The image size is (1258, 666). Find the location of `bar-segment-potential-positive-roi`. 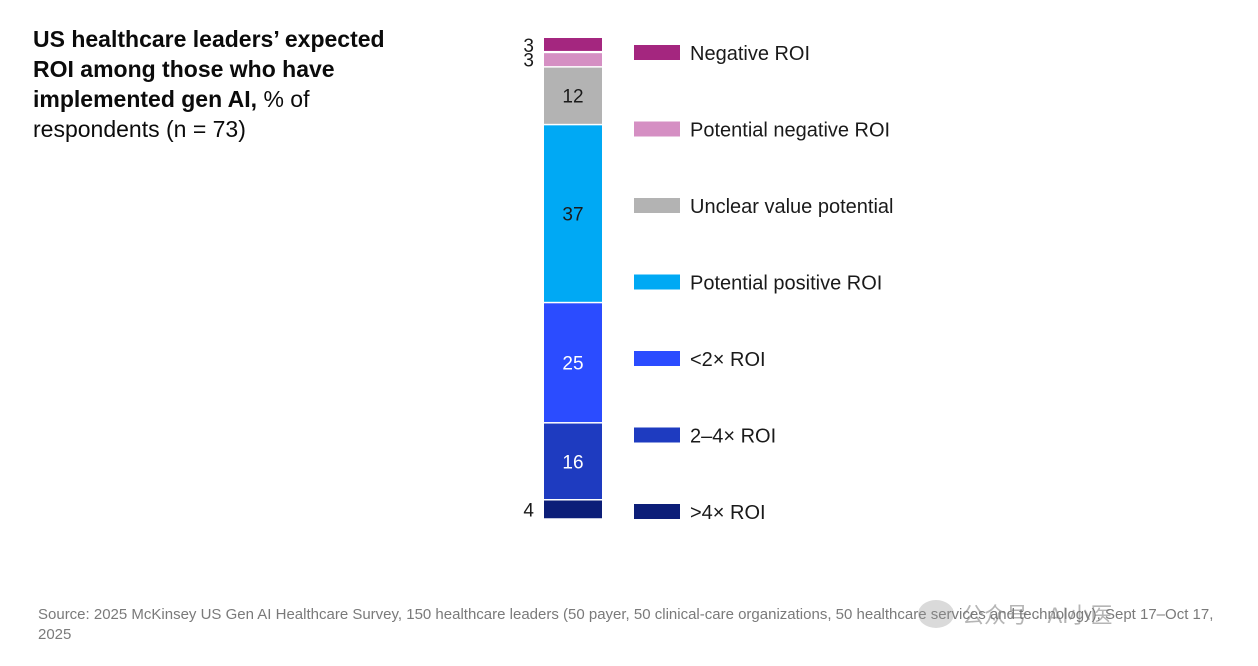

bar-segment-potential-positive-roi is located at coordinates (573, 213).